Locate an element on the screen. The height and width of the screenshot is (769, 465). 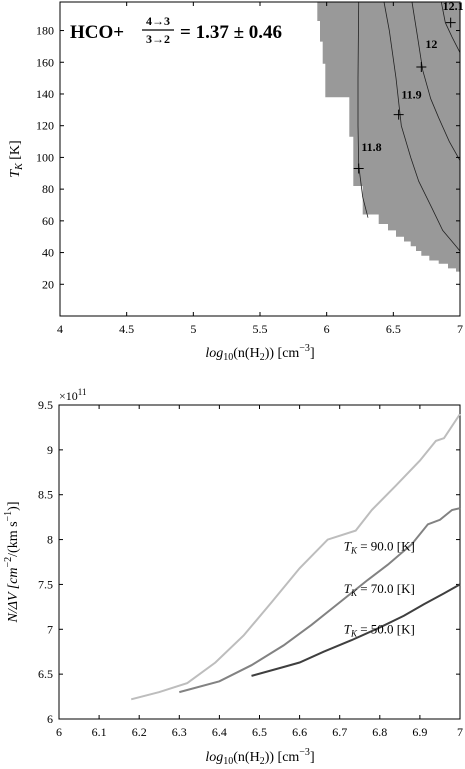
contour-x-tick-label: 4 is located at coordinates (60, 329).